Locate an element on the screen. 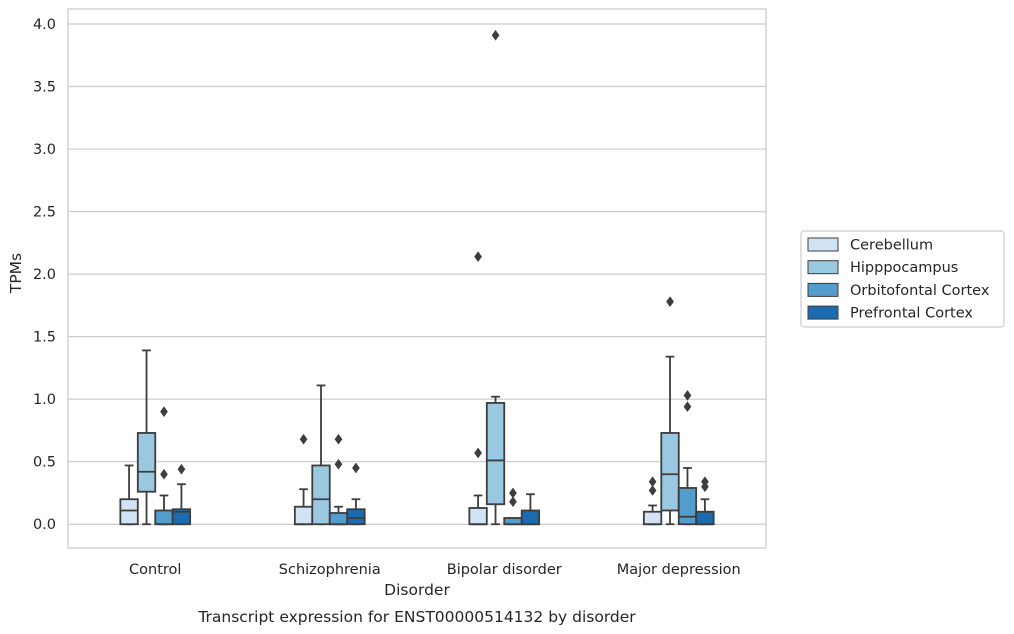  legend-label: Cerebellum is located at coordinates (891, 246).